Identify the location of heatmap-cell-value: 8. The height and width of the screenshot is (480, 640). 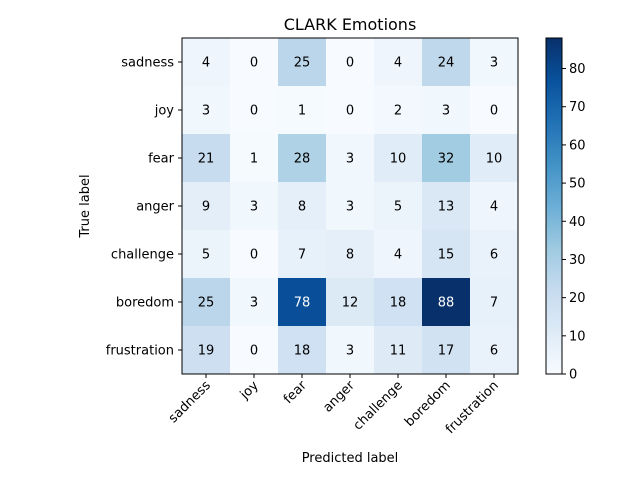
(302, 207).